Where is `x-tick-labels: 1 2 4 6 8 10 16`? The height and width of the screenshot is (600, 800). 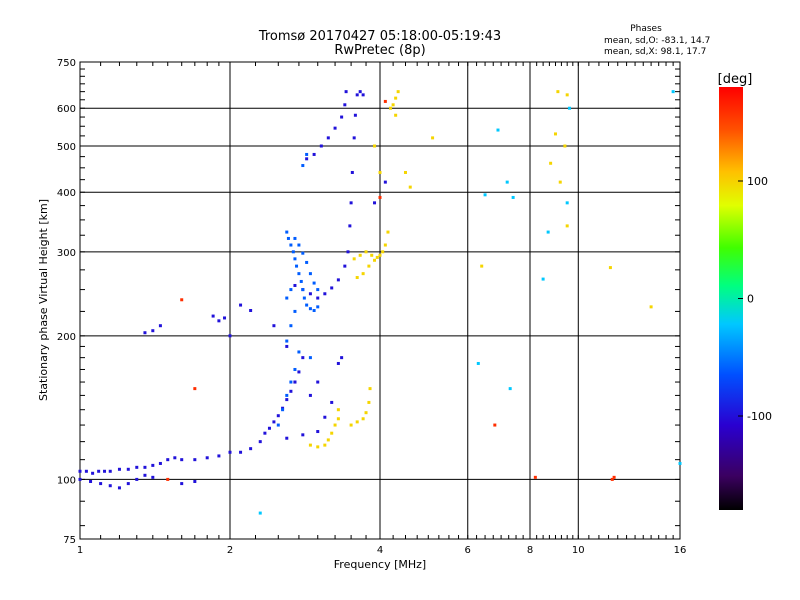 x-tick-labels: 1 2 4 6 8 10 16 is located at coordinates (382, 550).